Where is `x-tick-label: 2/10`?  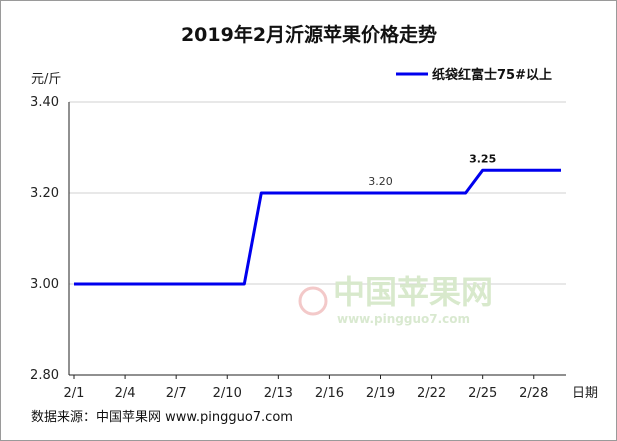 x-tick-label: 2/10 is located at coordinates (227, 393).